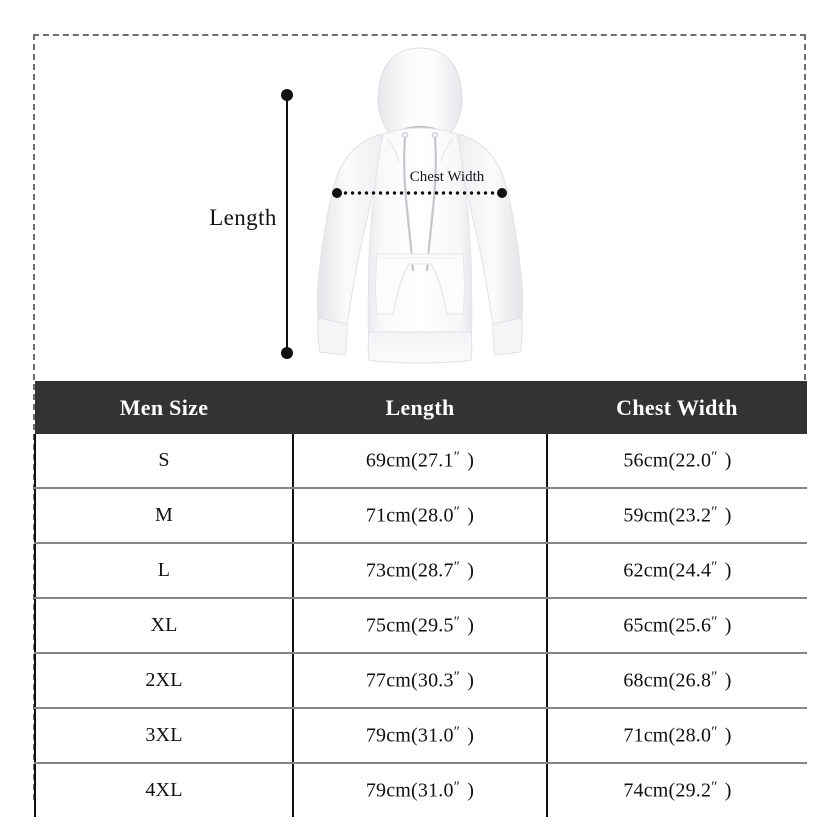 The height and width of the screenshot is (840, 840). What do you see at coordinates (447, 177) in the screenshot?
I see `chest-width-annotation-label: Chest Width` at bounding box center [447, 177].